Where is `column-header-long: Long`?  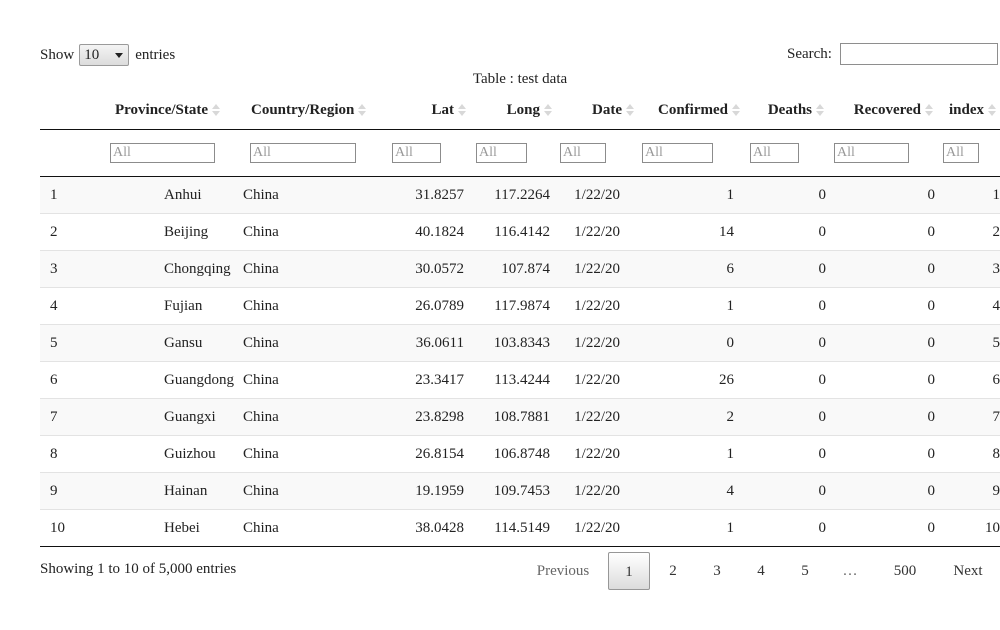 column-header-long: Long is located at coordinates (513, 110).